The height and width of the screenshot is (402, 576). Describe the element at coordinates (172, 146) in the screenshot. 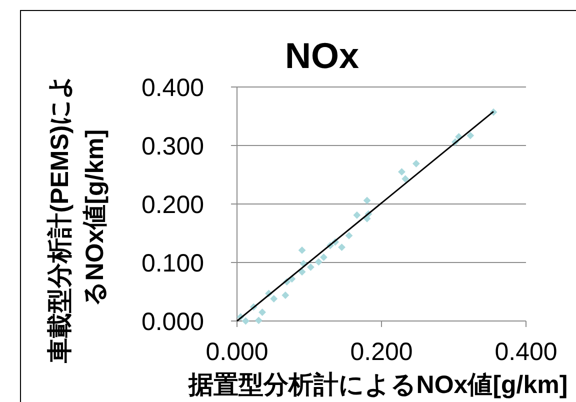

I see `y-tick-label: 0.300` at that location.